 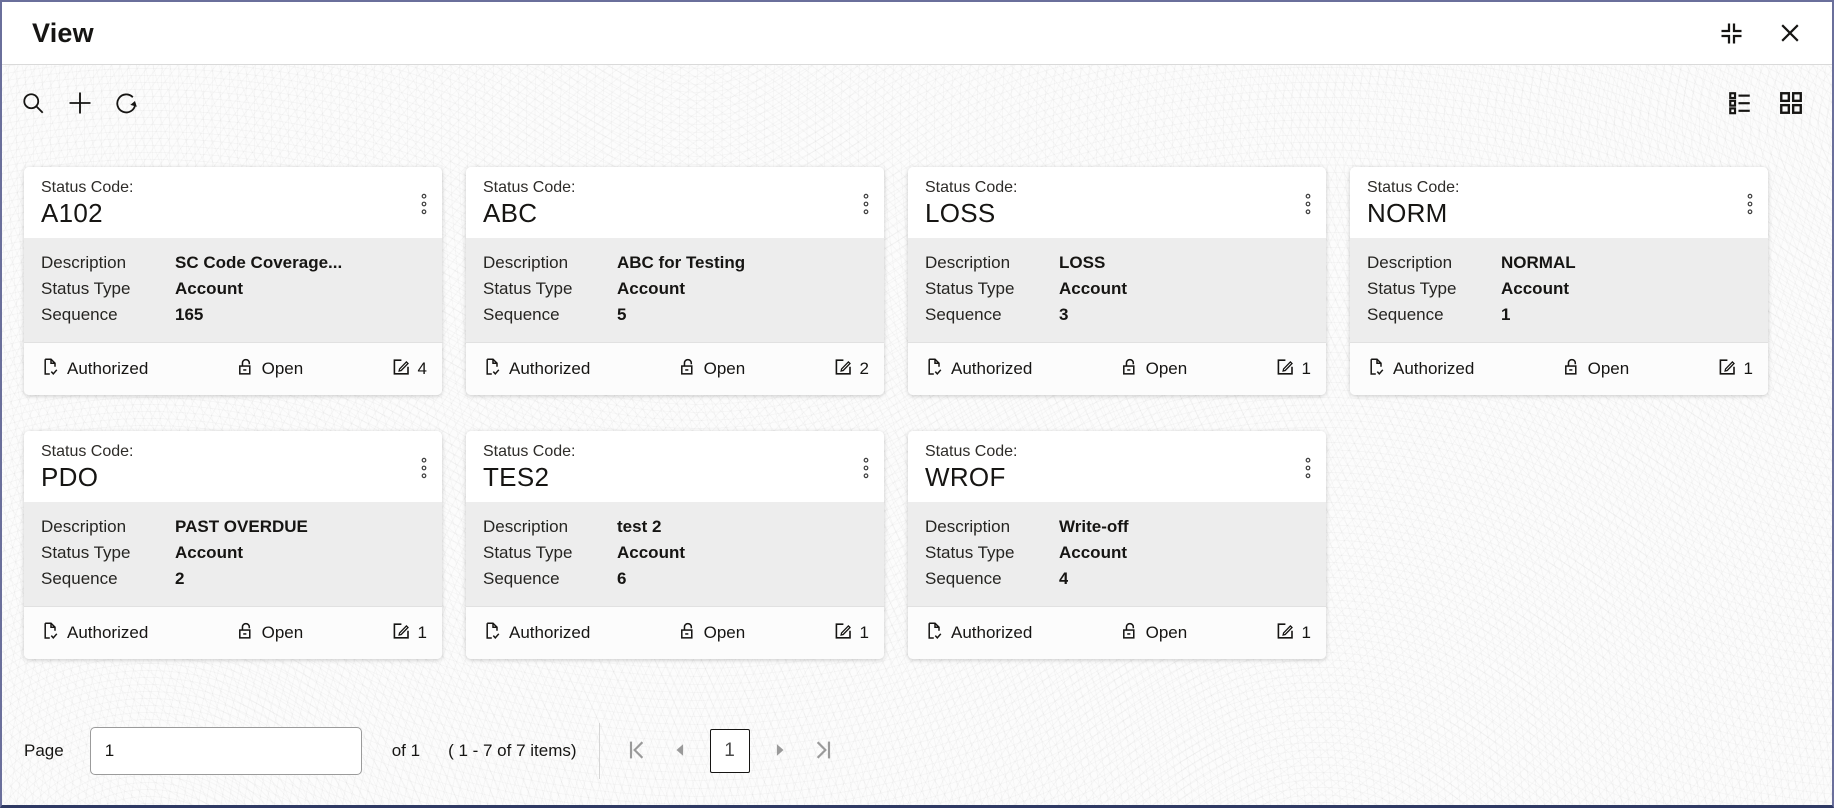 What do you see at coordinates (675, 527) in the screenshot?
I see `description-row: Description test 2` at bounding box center [675, 527].